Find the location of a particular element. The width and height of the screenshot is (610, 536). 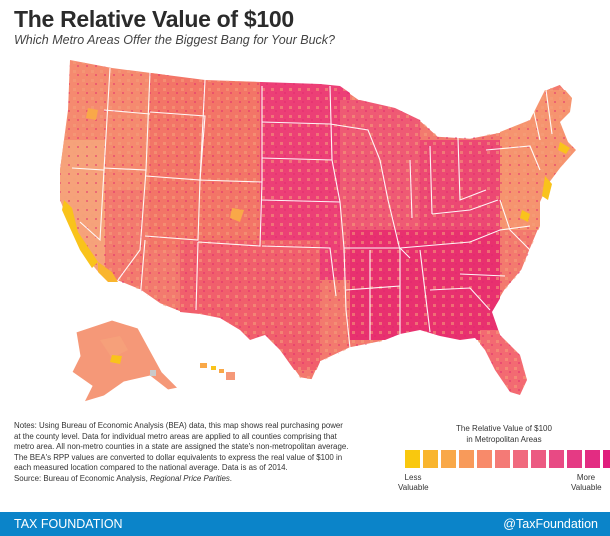

legend-more-line2: Valuable is located at coordinates (586, 487).